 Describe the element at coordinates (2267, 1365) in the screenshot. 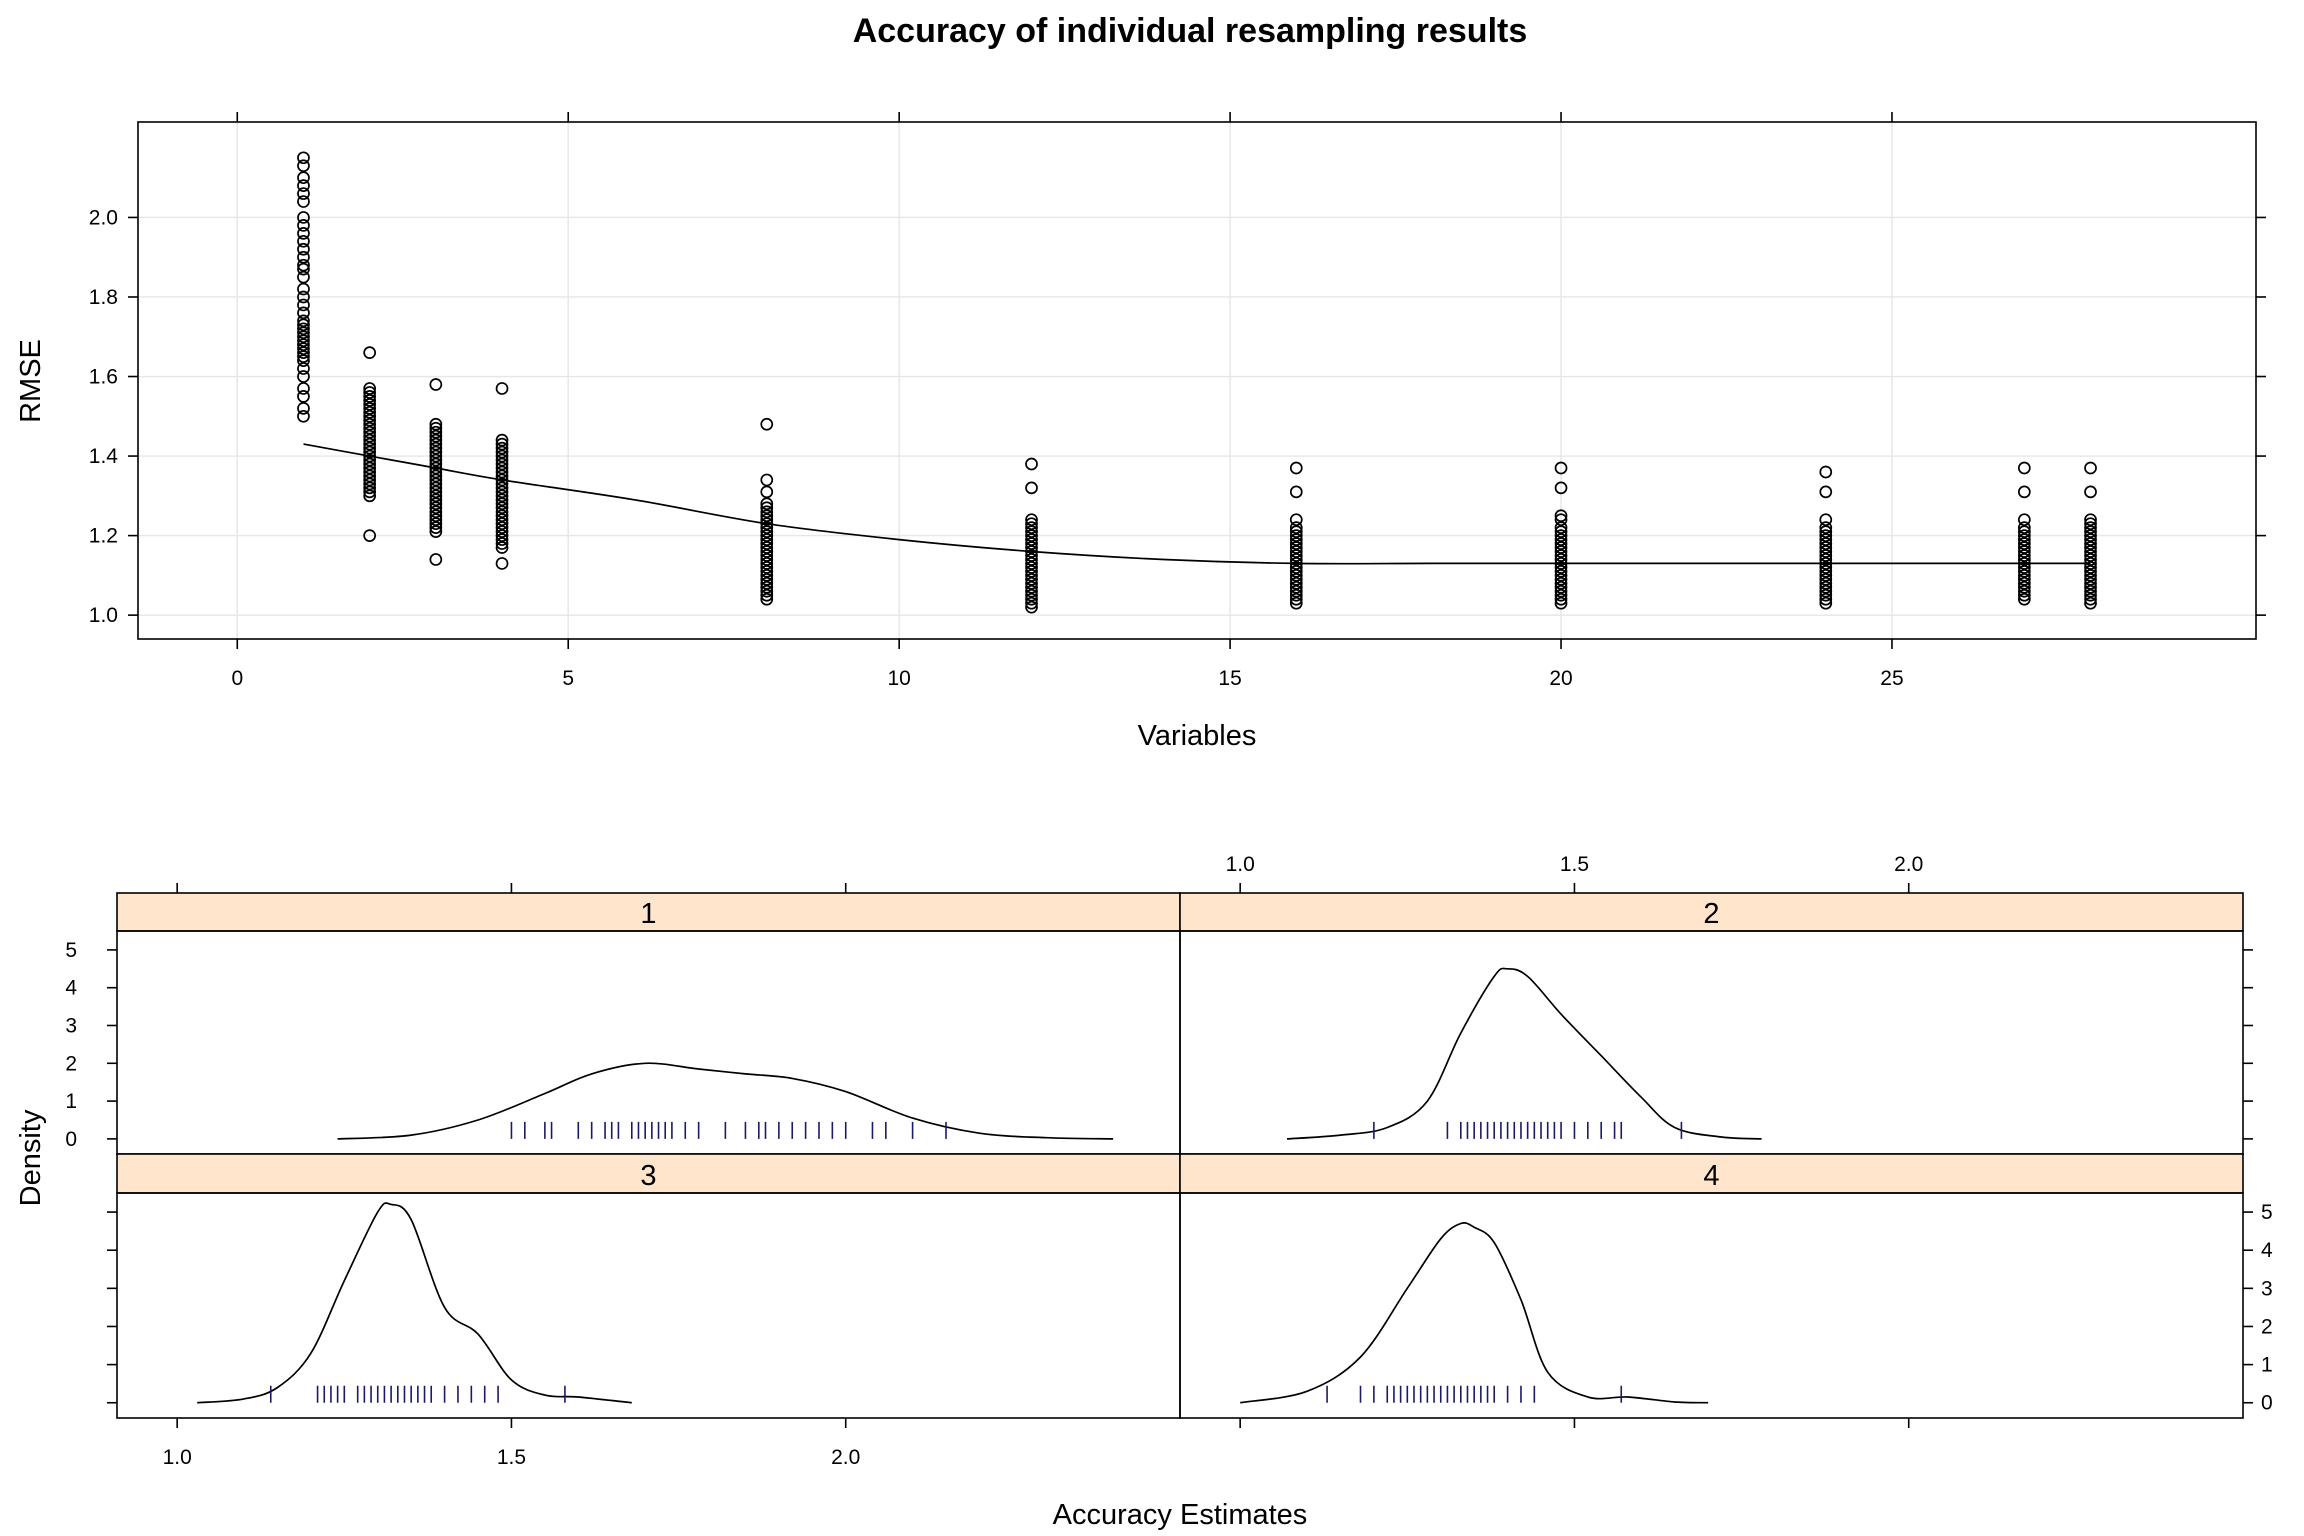

I see `density-y-tick-label-right-1: 1` at that location.